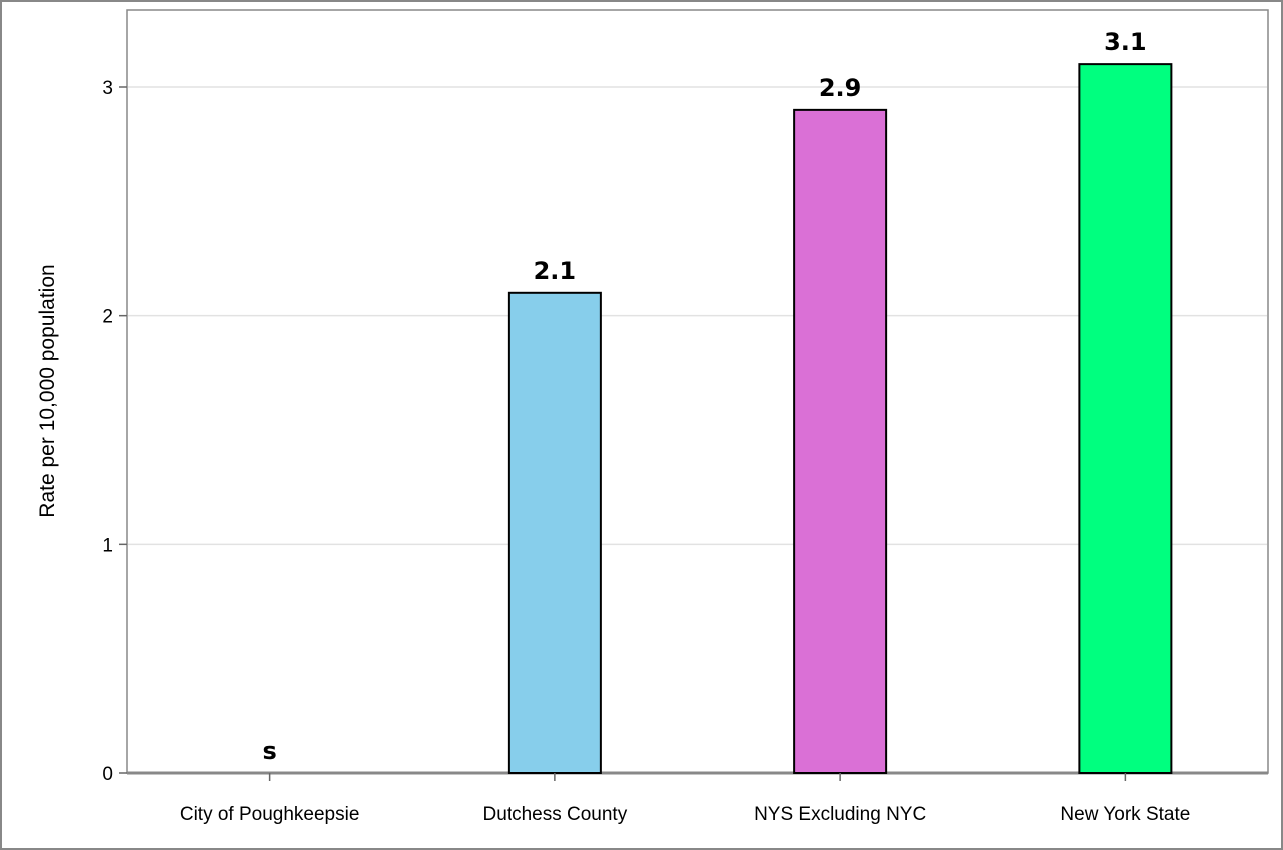  What do you see at coordinates (1125, 814) in the screenshot?
I see `x-tick-label: New York State` at bounding box center [1125, 814].